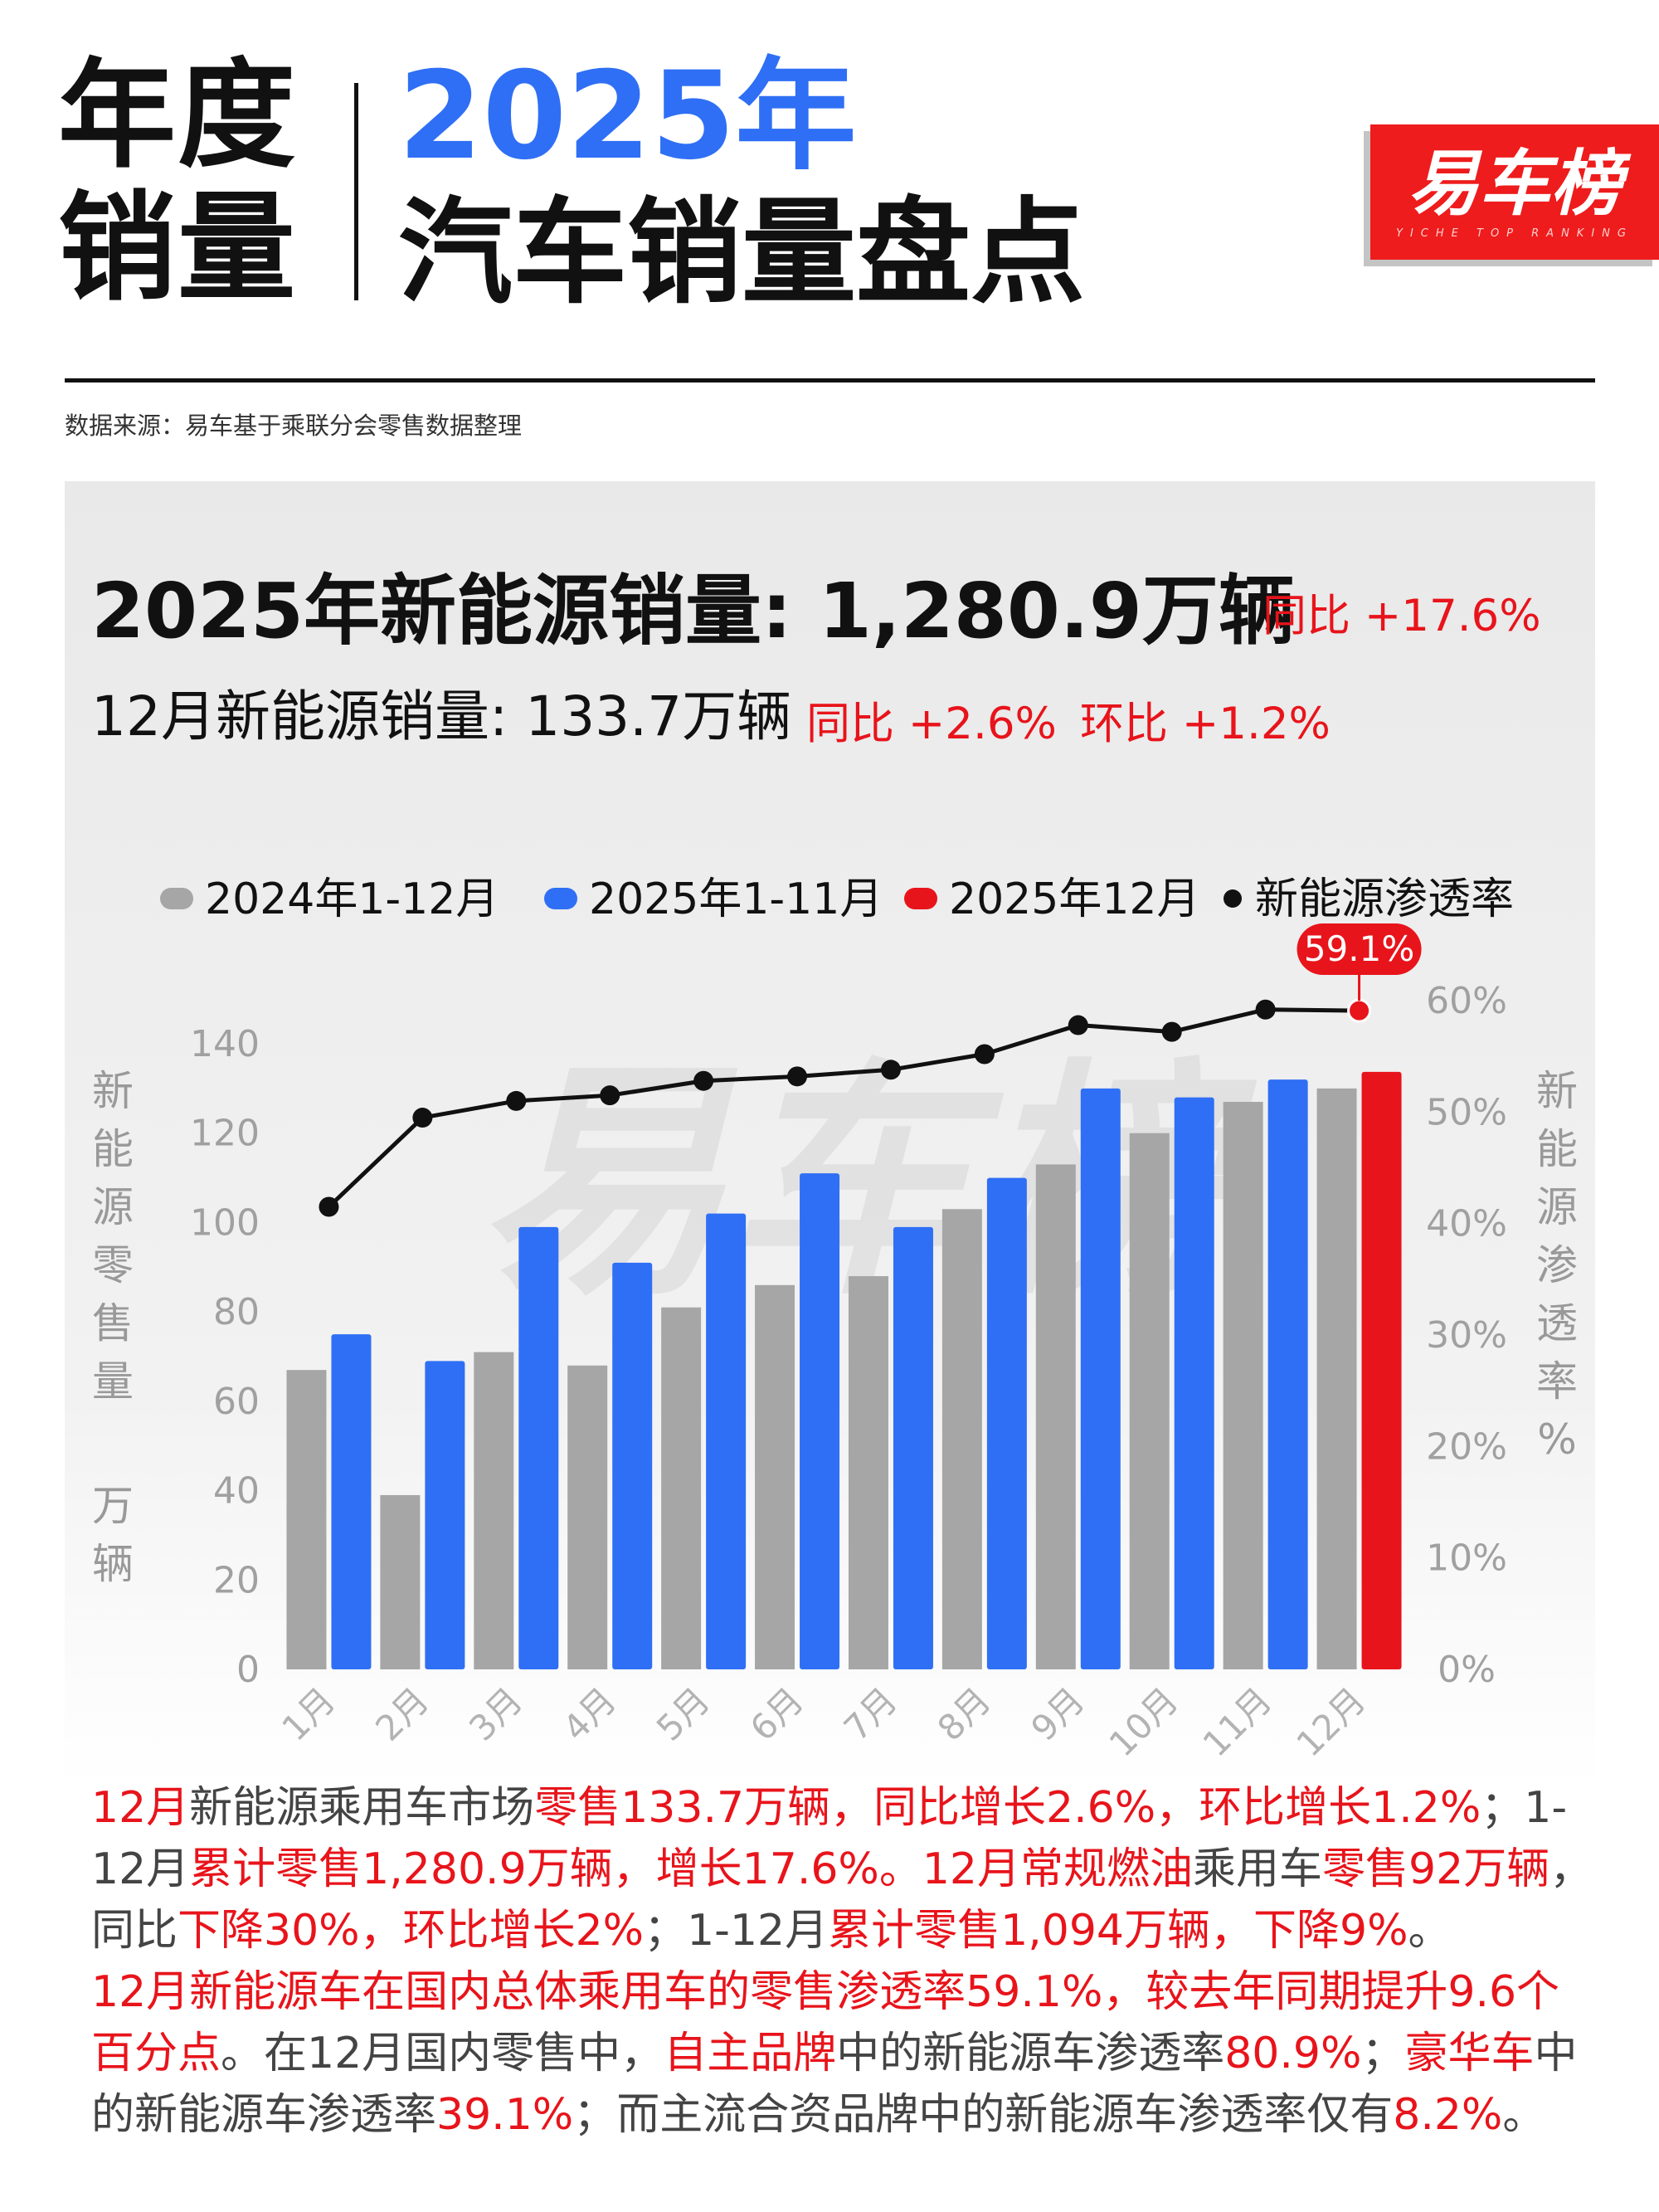 This screenshot has width=1659, height=2212. Describe the element at coordinates (1430, 1931) in the screenshot. I see `paragraph1-segment: 。` at that location.